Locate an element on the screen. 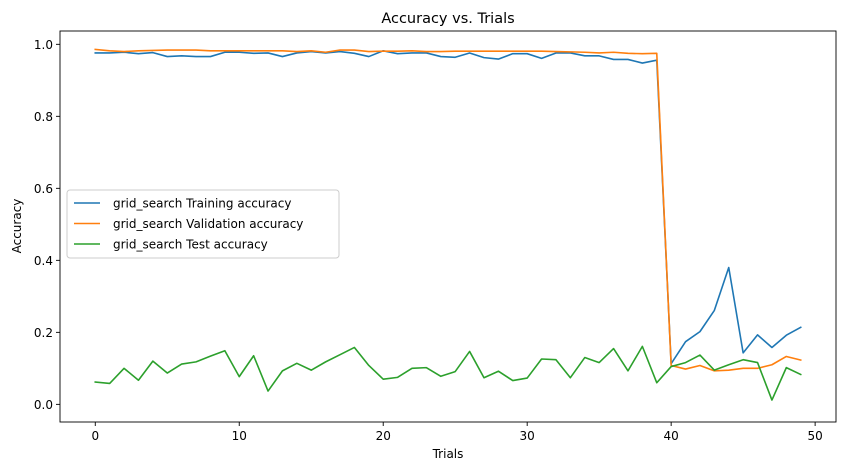  legend-label-3: grid_search Test accuracy is located at coordinates (190, 245).